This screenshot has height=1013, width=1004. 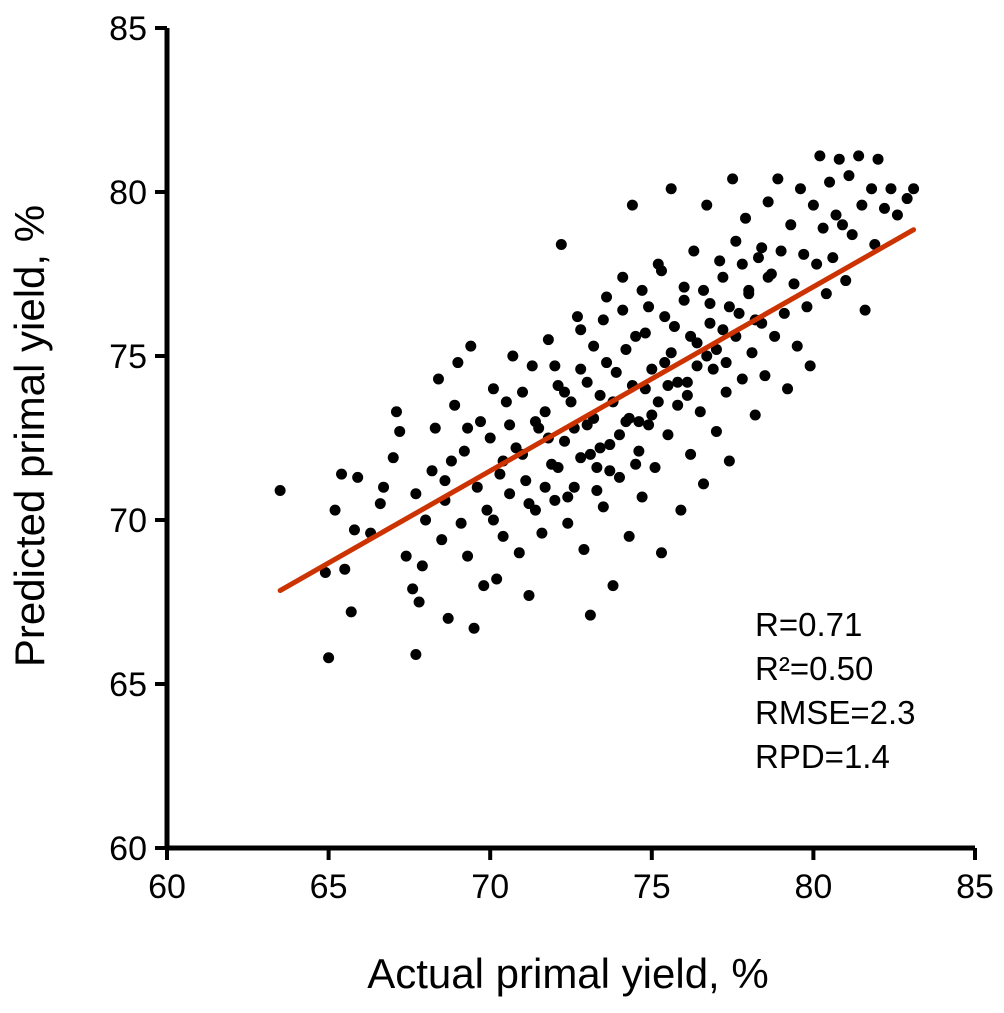 What do you see at coordinates (571, 877) in the screenshot?
I see `x-axis-ticks: 60 65 70 75 80 85` at bounding box center [571, 877].